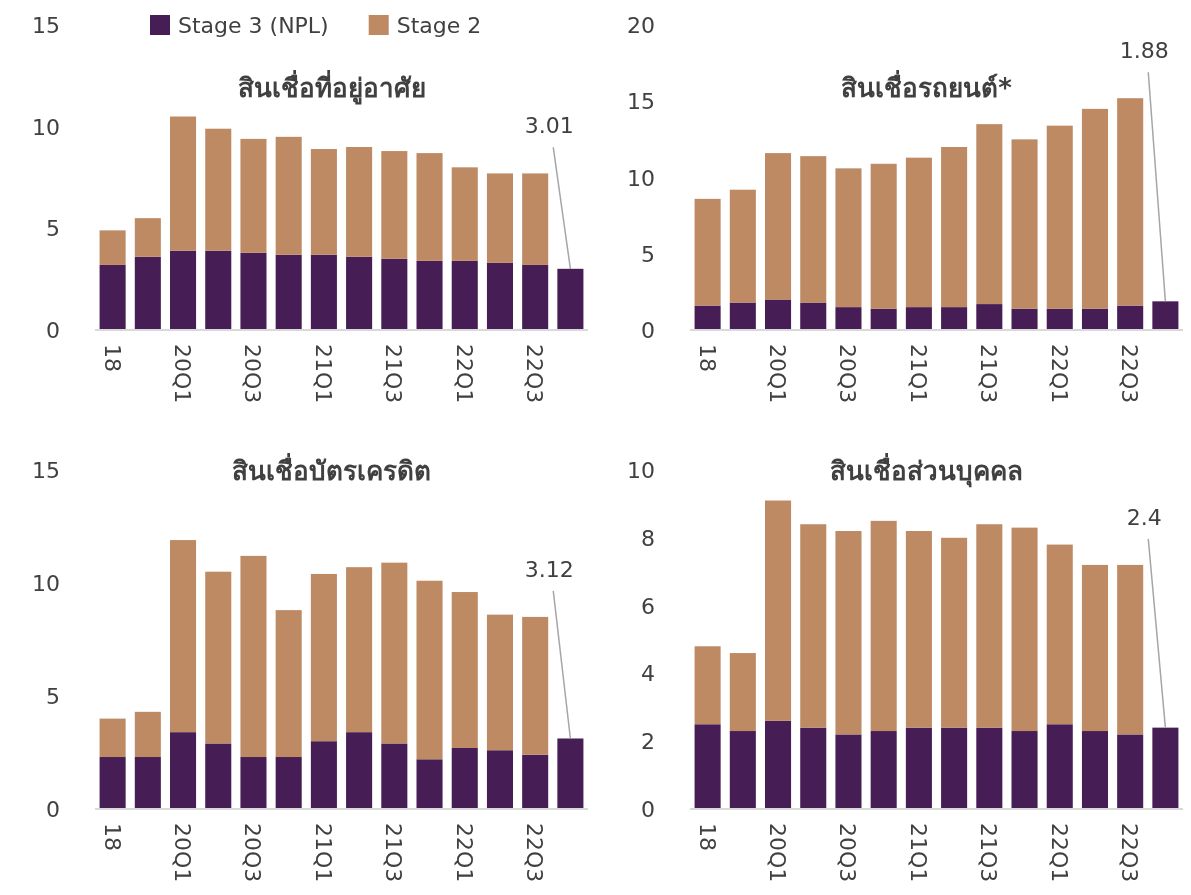 The image size is (1191, 895). I want to click on data-label: 3.01, so click(549, 126).